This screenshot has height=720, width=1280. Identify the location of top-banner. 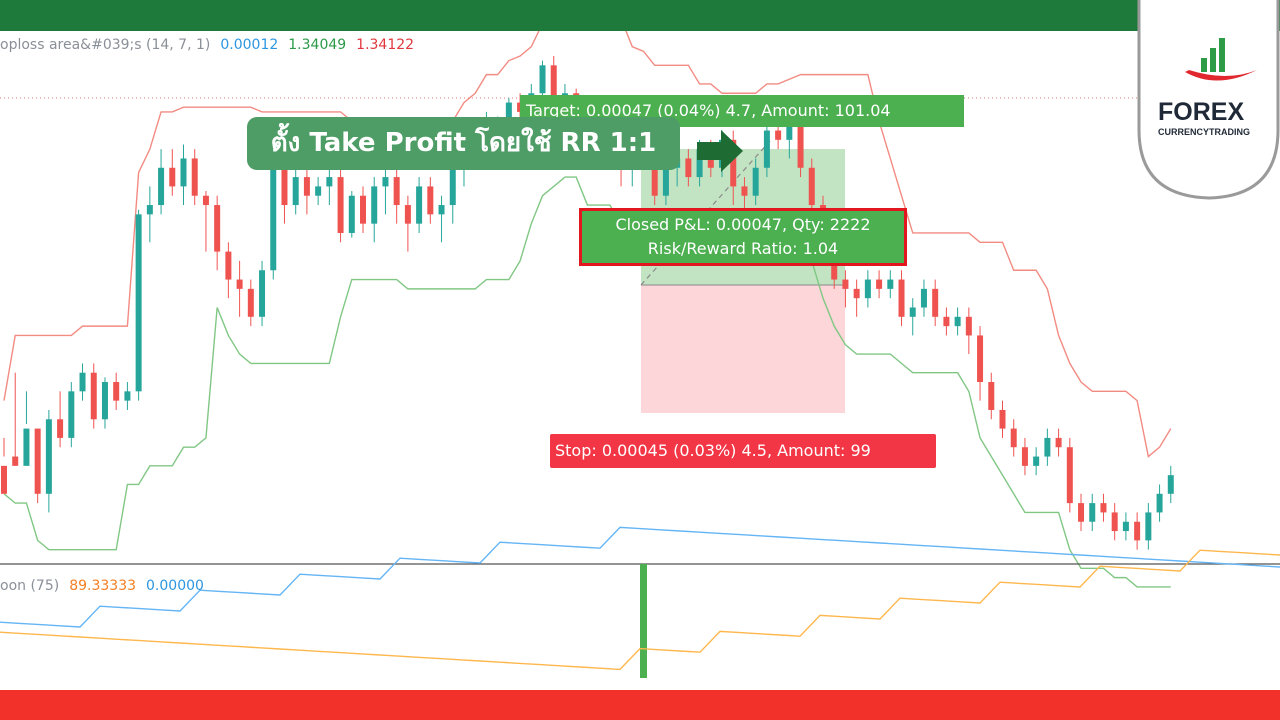
(640, 15).